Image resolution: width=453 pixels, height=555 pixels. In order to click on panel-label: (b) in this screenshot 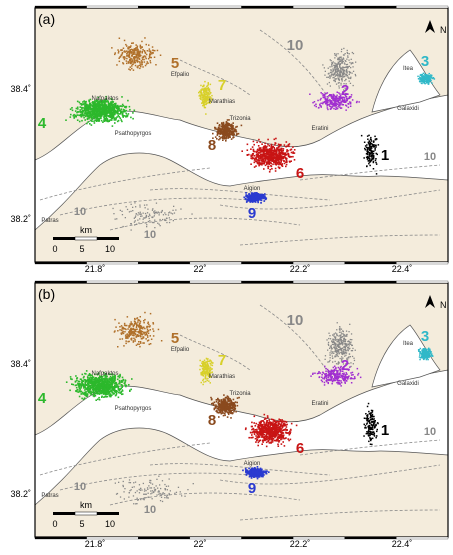, I will do `click(46, 294)`.